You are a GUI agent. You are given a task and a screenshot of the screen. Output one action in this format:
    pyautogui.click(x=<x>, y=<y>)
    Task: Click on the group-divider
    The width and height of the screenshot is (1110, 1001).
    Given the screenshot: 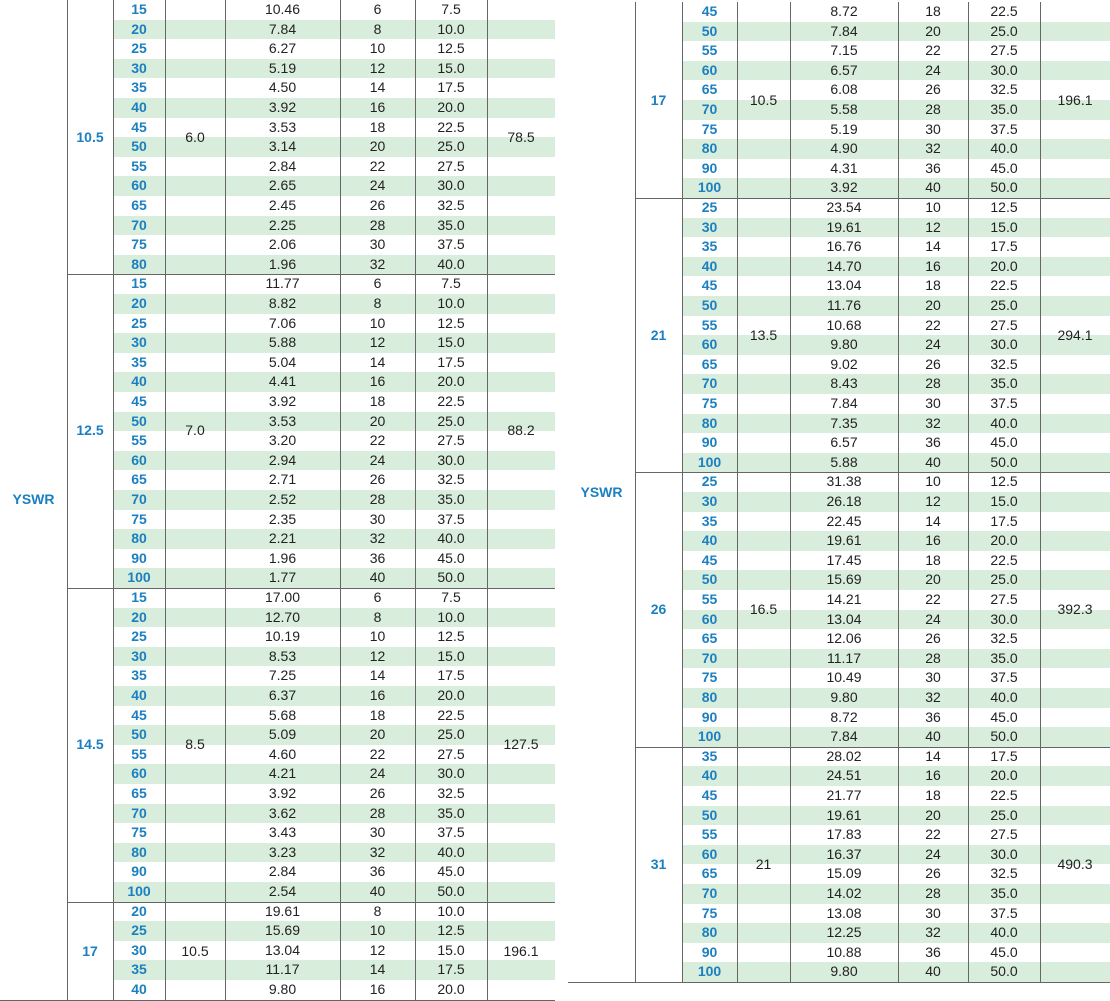 What is the action you would take?
    pyautogui.click(x=311, y=275)
    